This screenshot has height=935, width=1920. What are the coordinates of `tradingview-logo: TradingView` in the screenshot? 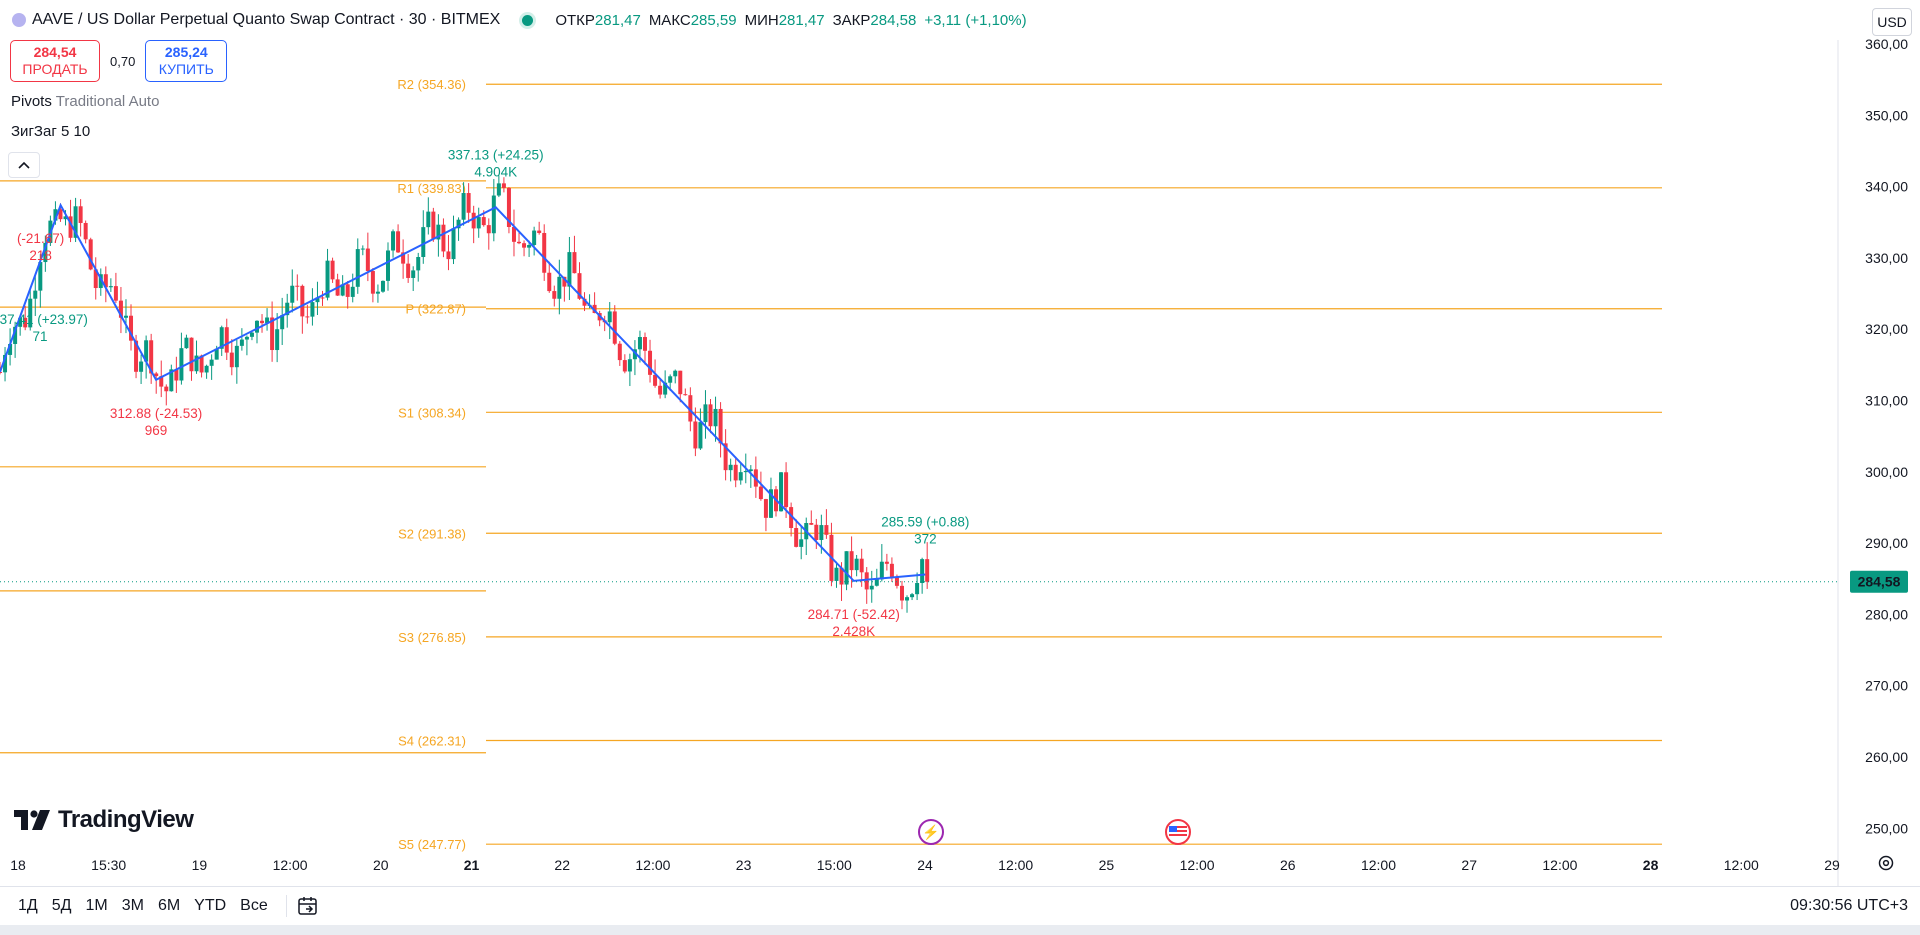 It's located at (104, 820).